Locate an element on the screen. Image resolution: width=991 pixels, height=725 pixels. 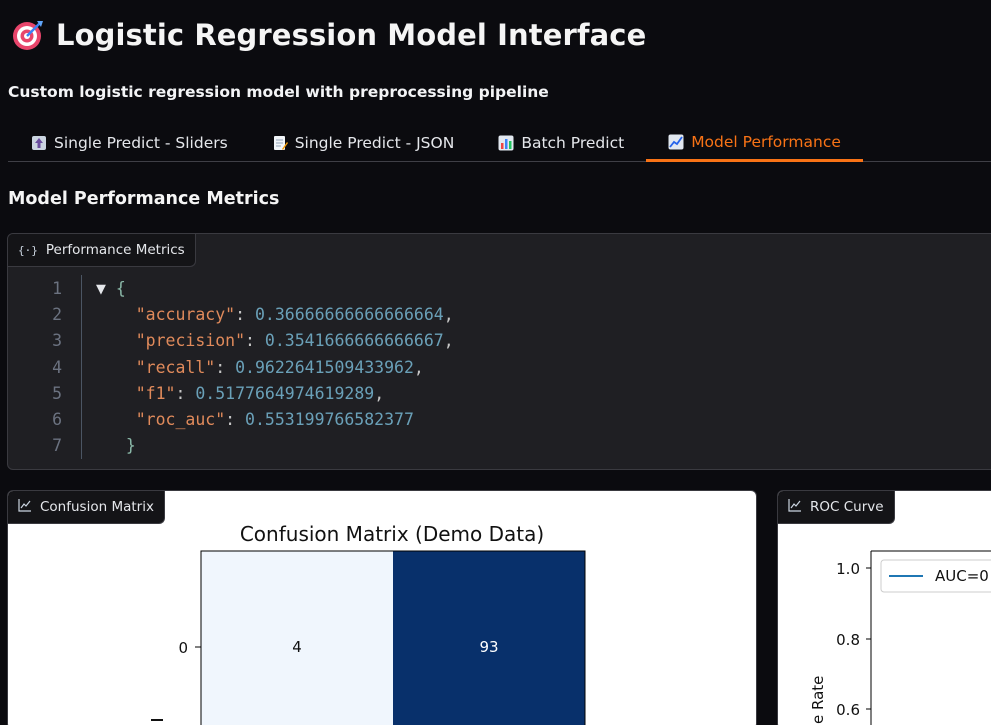
json-value: 0.5177664974619289 is located at coordinates (285, 393).